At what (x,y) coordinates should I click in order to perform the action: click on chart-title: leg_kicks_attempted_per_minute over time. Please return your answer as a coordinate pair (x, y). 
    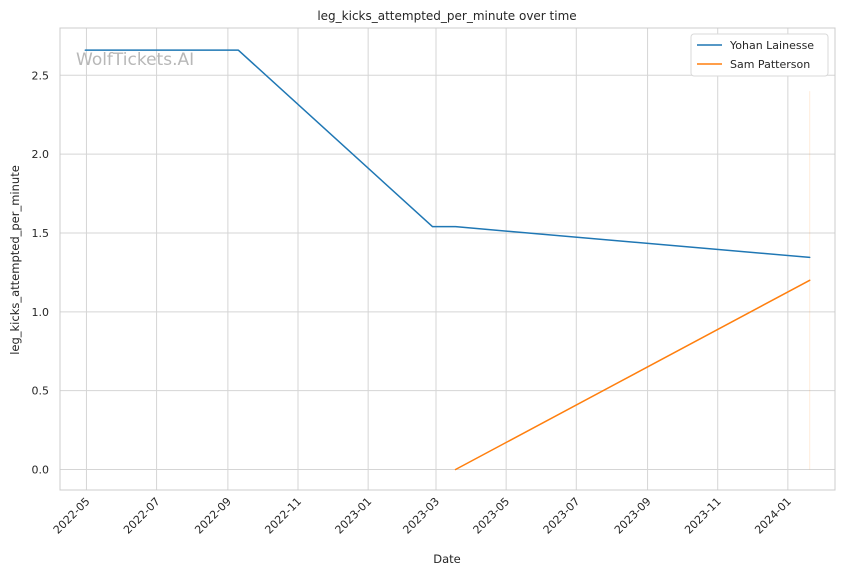
    Looking at the image, I should click on (446, 16).